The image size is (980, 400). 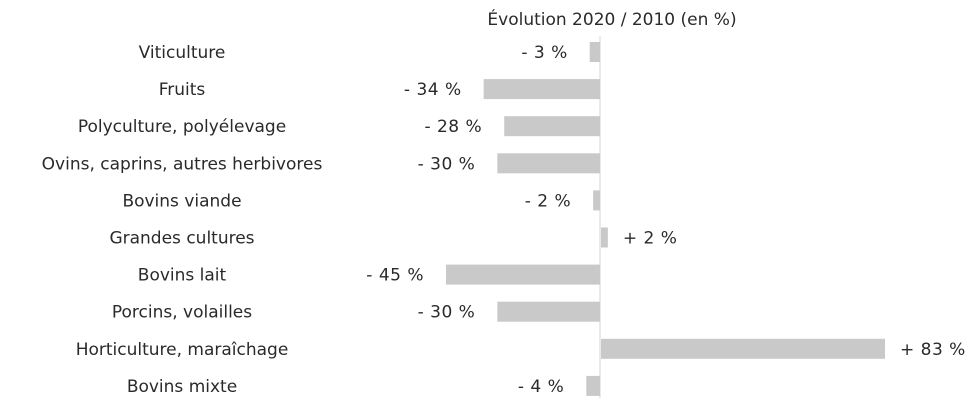 What do you see at coordinates (650, 239) in the screenshot?
I see `data-label: + 2 %` at bounding box center [650, 239].